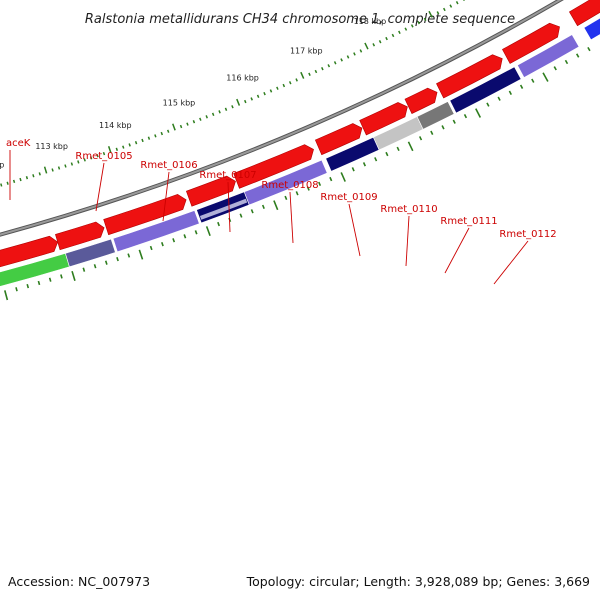 This screenshot has height=600, width=600. Describe the element at coordinates (591, 29) in the screenshot. I see `blue-feature-band` at that location.